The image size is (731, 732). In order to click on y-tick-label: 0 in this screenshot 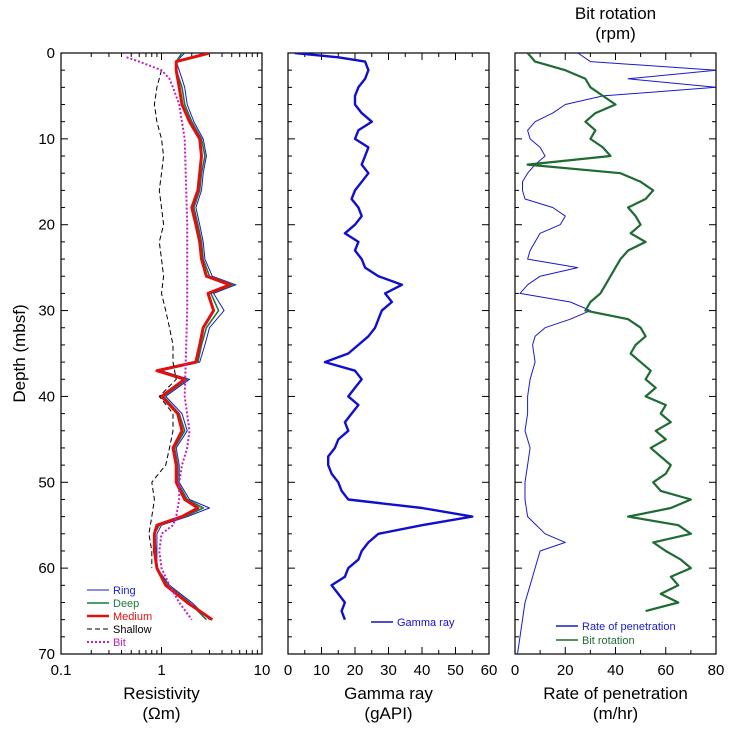, I will do `click(51, 53)`.